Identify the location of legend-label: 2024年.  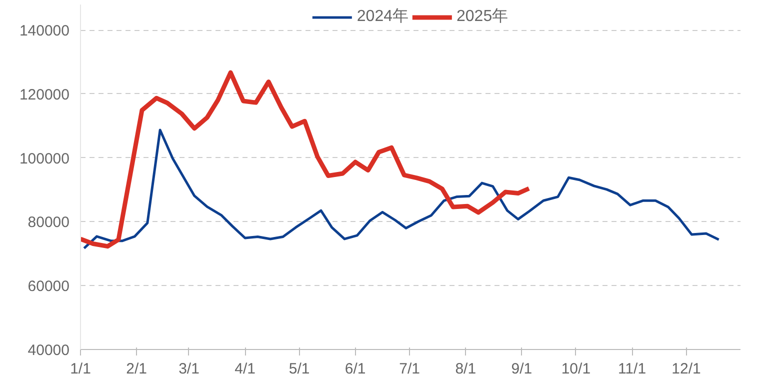
(382, 17).